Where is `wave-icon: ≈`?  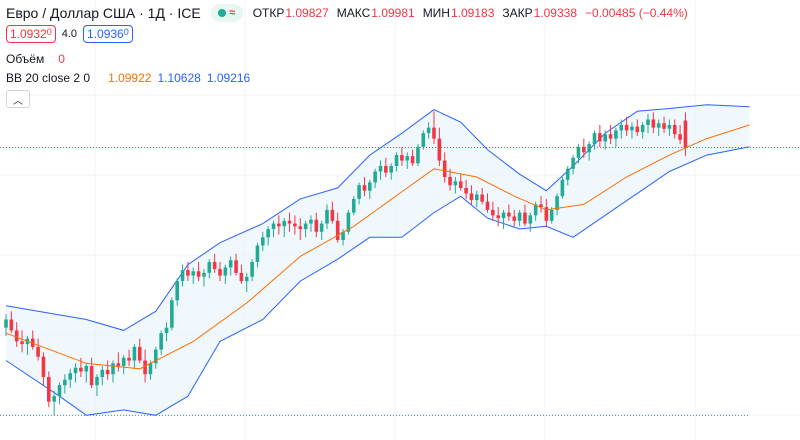 wave-icon: ≈ is located at coordinates (226, 13).